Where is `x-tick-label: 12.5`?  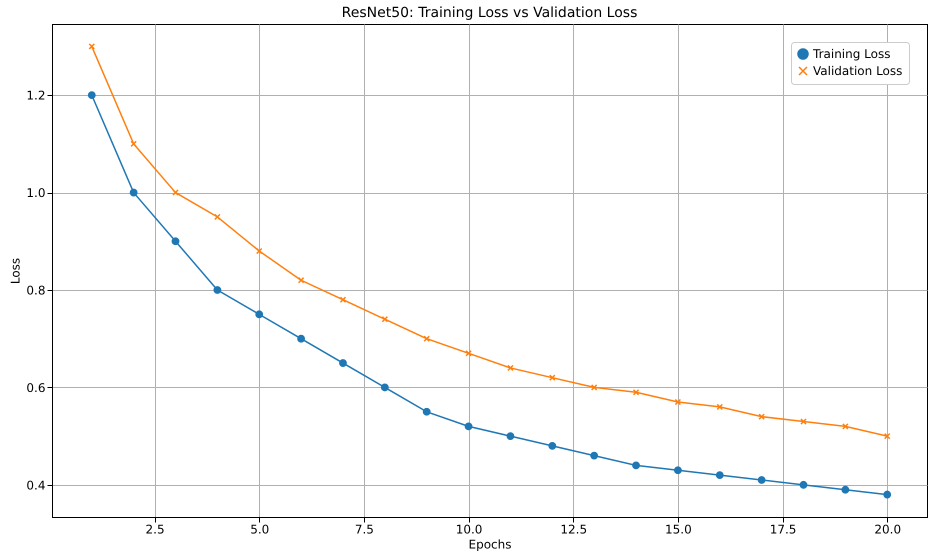
x-tick-label: 12.5 is located at coordinates (574, 529).